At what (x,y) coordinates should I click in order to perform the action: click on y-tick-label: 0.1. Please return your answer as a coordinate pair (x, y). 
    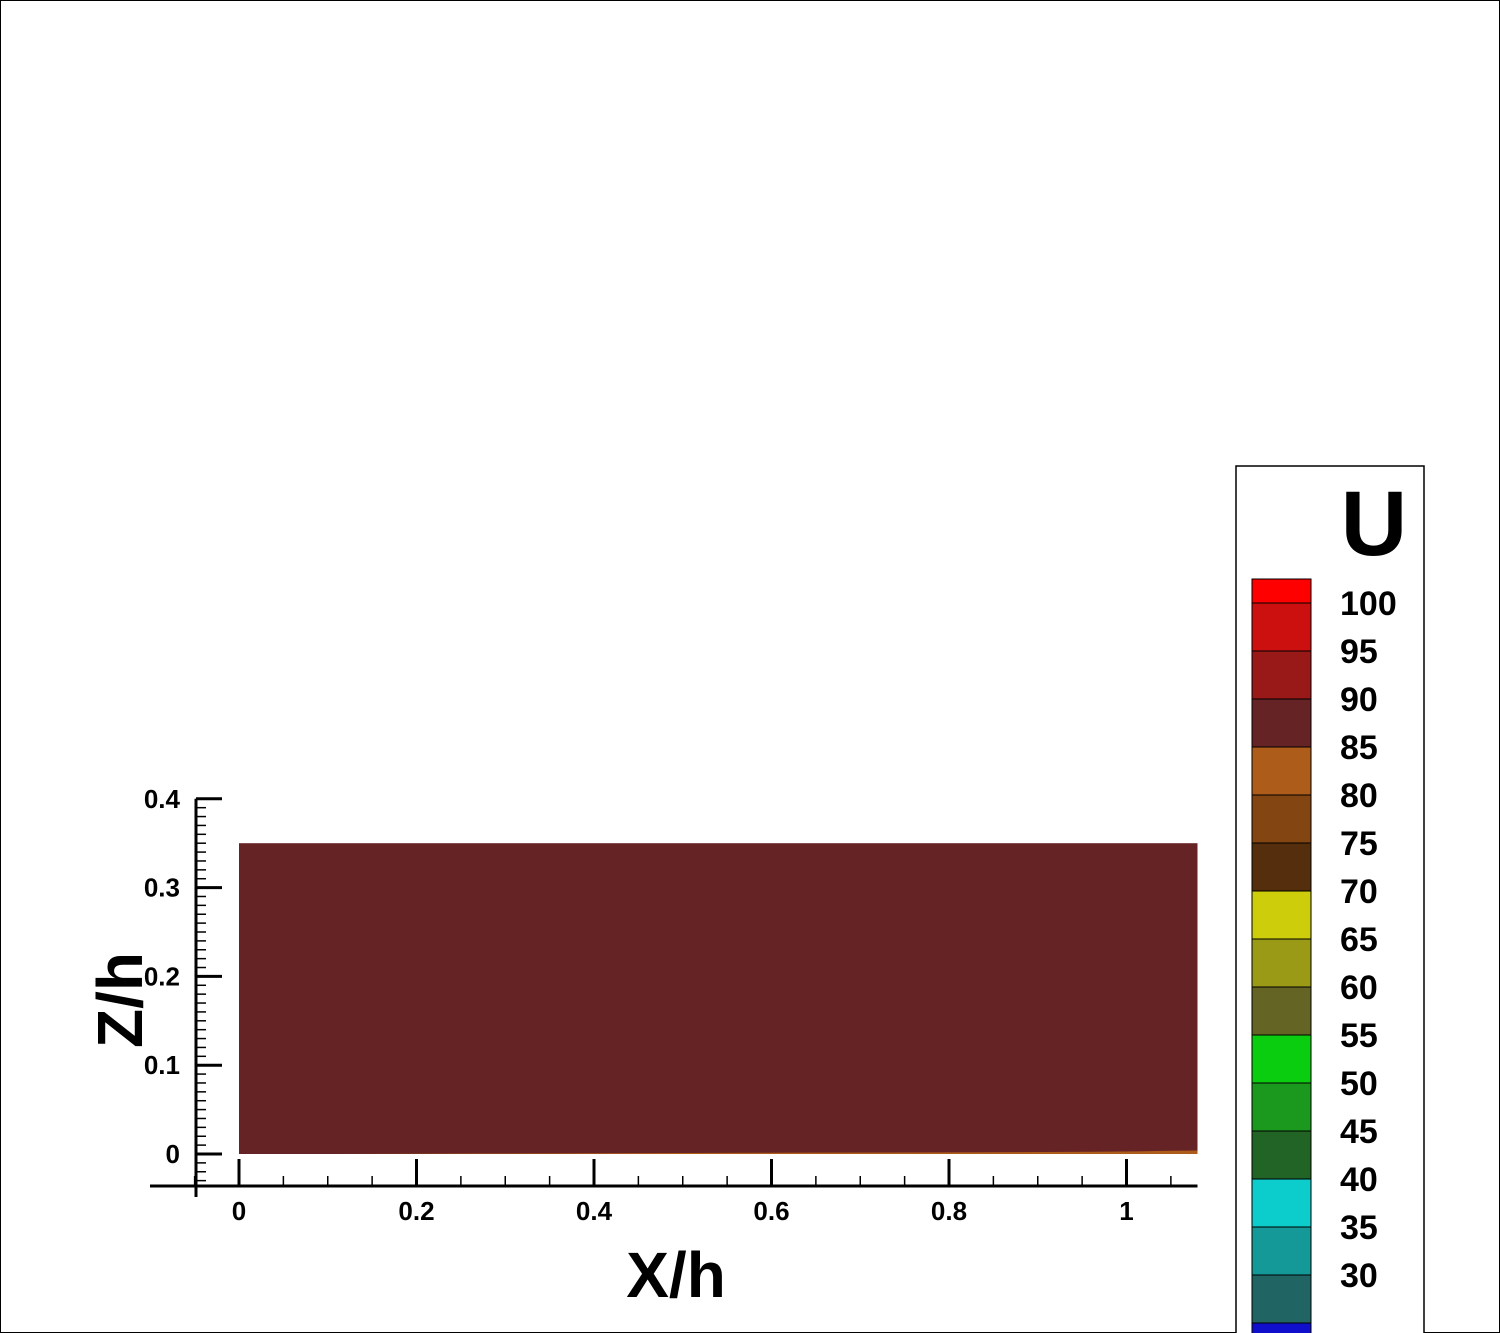
    Looking at the image, I should click on (162, 1065).